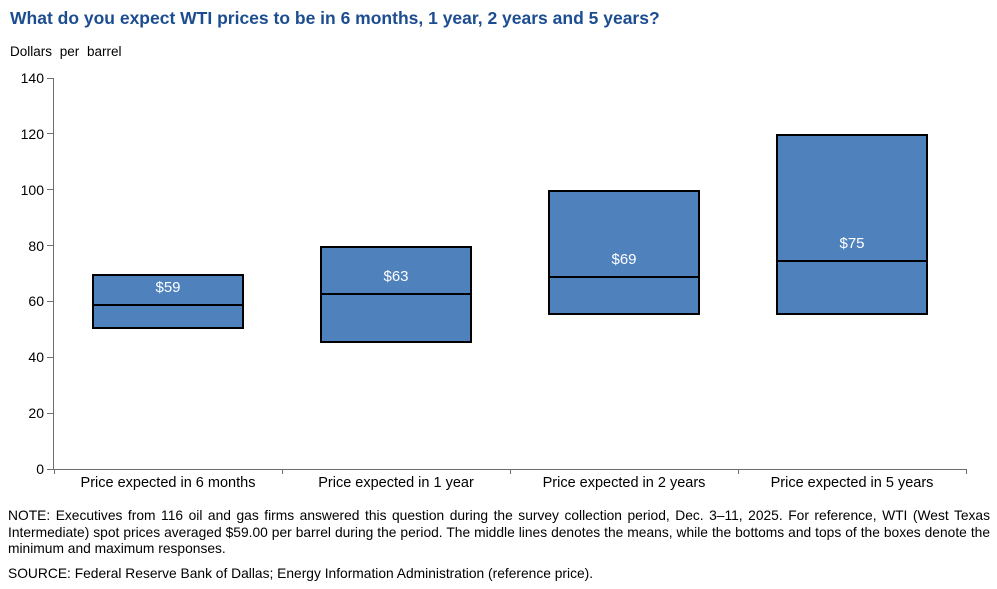  Describe the element at coordinates (168, 483) in the screenshot. I see `category-label: Price expected in 6 months` at that location.